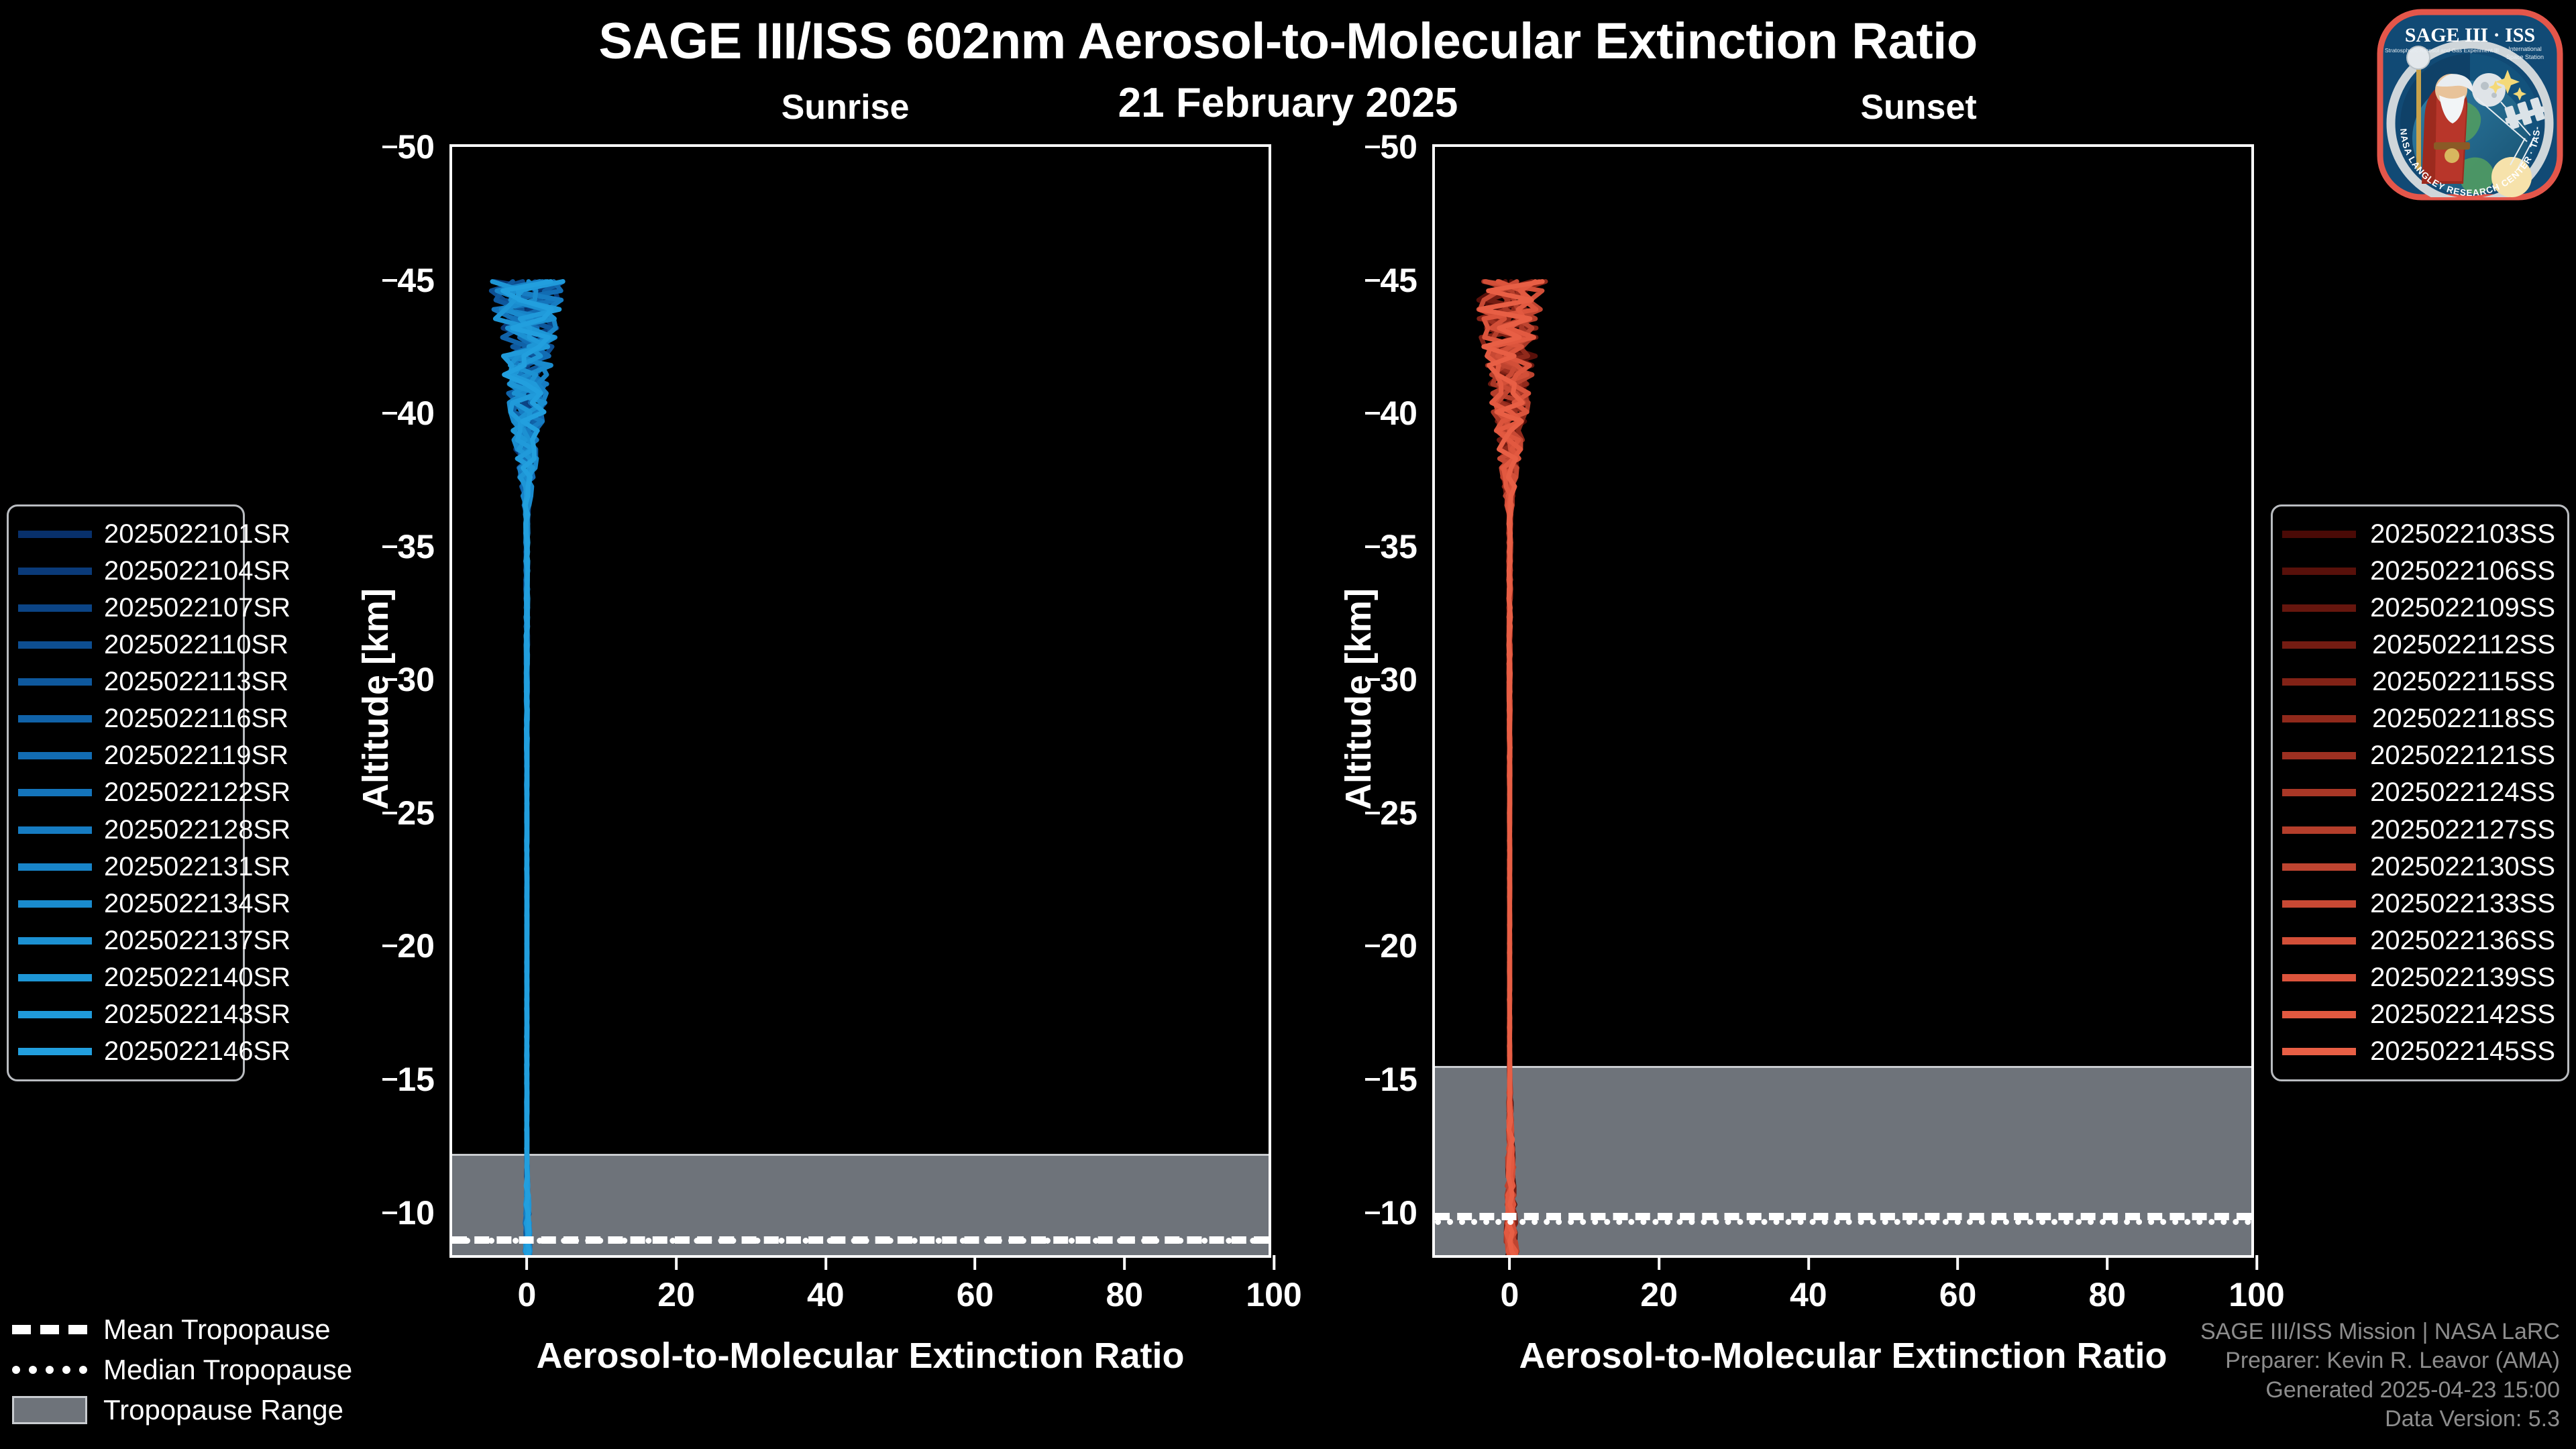 The height and width of the screenshot is (1449, 2576). Describe the element at coordinates (2462, 1051) in the screenshot. I see `legend-item-label: 2025022145SS` at that location.